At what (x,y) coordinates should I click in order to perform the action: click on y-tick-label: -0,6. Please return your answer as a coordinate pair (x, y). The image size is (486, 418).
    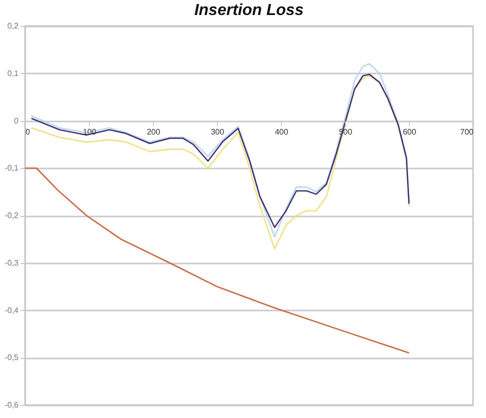
    Looking at the image, I should click on (12, 405).